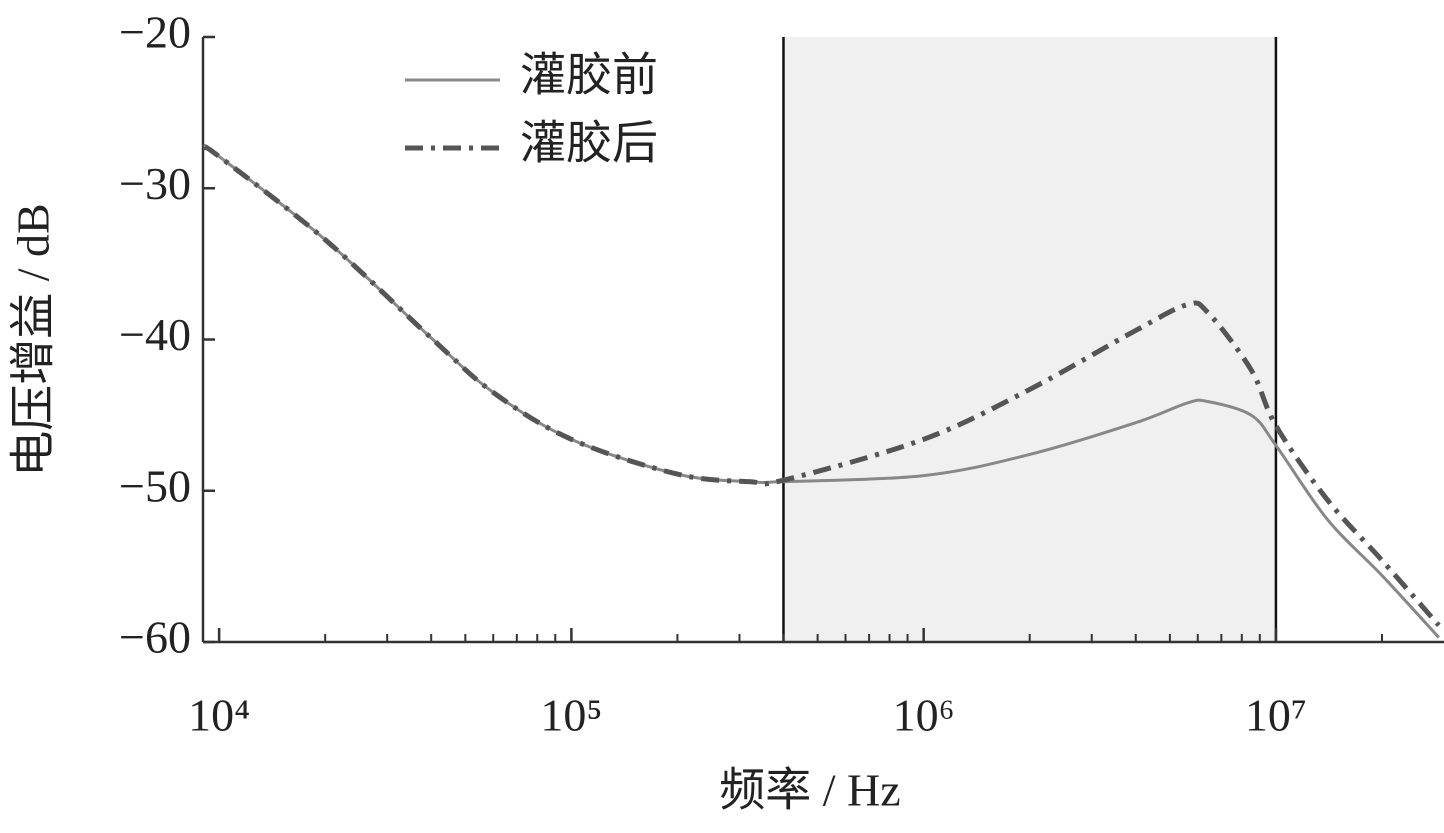  What do you see at coordinates (155, 334) in the screenshot?
I see `y-tick-label: −40` at bounding box center [155, 334].